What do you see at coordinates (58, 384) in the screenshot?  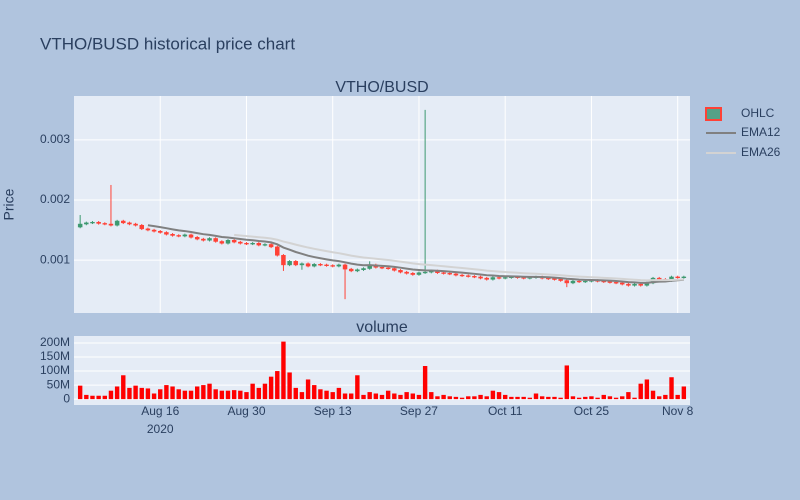 I see `y-tick-label: 50M` at bounding box center [58, 384].